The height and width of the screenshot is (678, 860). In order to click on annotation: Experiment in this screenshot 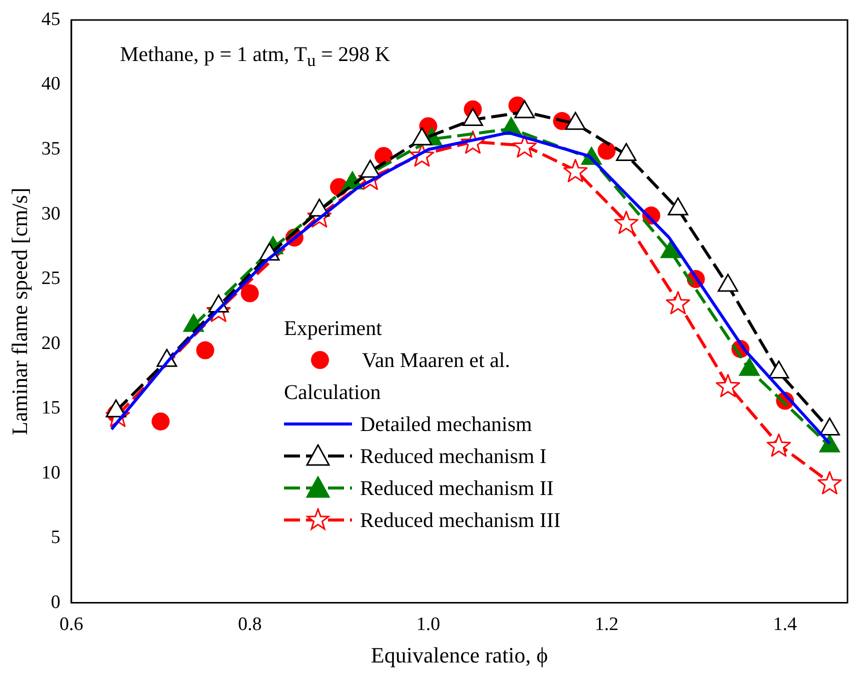, I will do `click(333, 328)`.